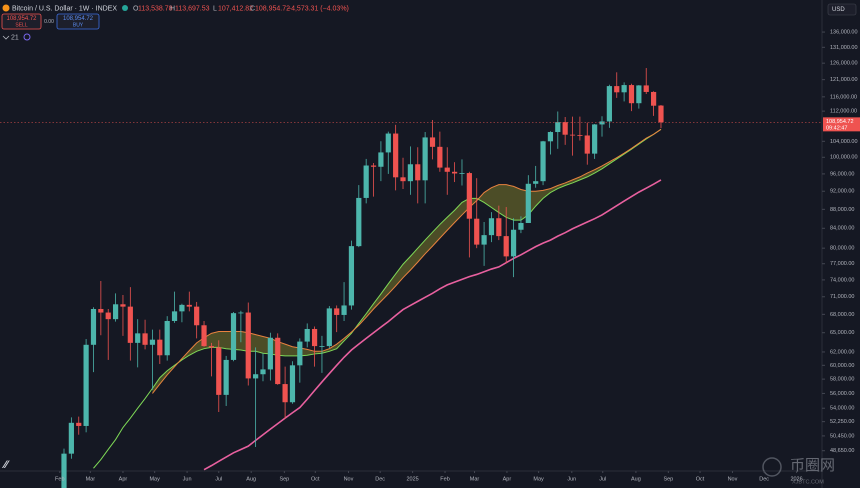 Image resolution: width=860 pixels, height=488 pixels. What do you see at coordinates (842, 229) in the screenshot?
I see `y-tick-label: 84,000.00` at bounding box center [842, 229].